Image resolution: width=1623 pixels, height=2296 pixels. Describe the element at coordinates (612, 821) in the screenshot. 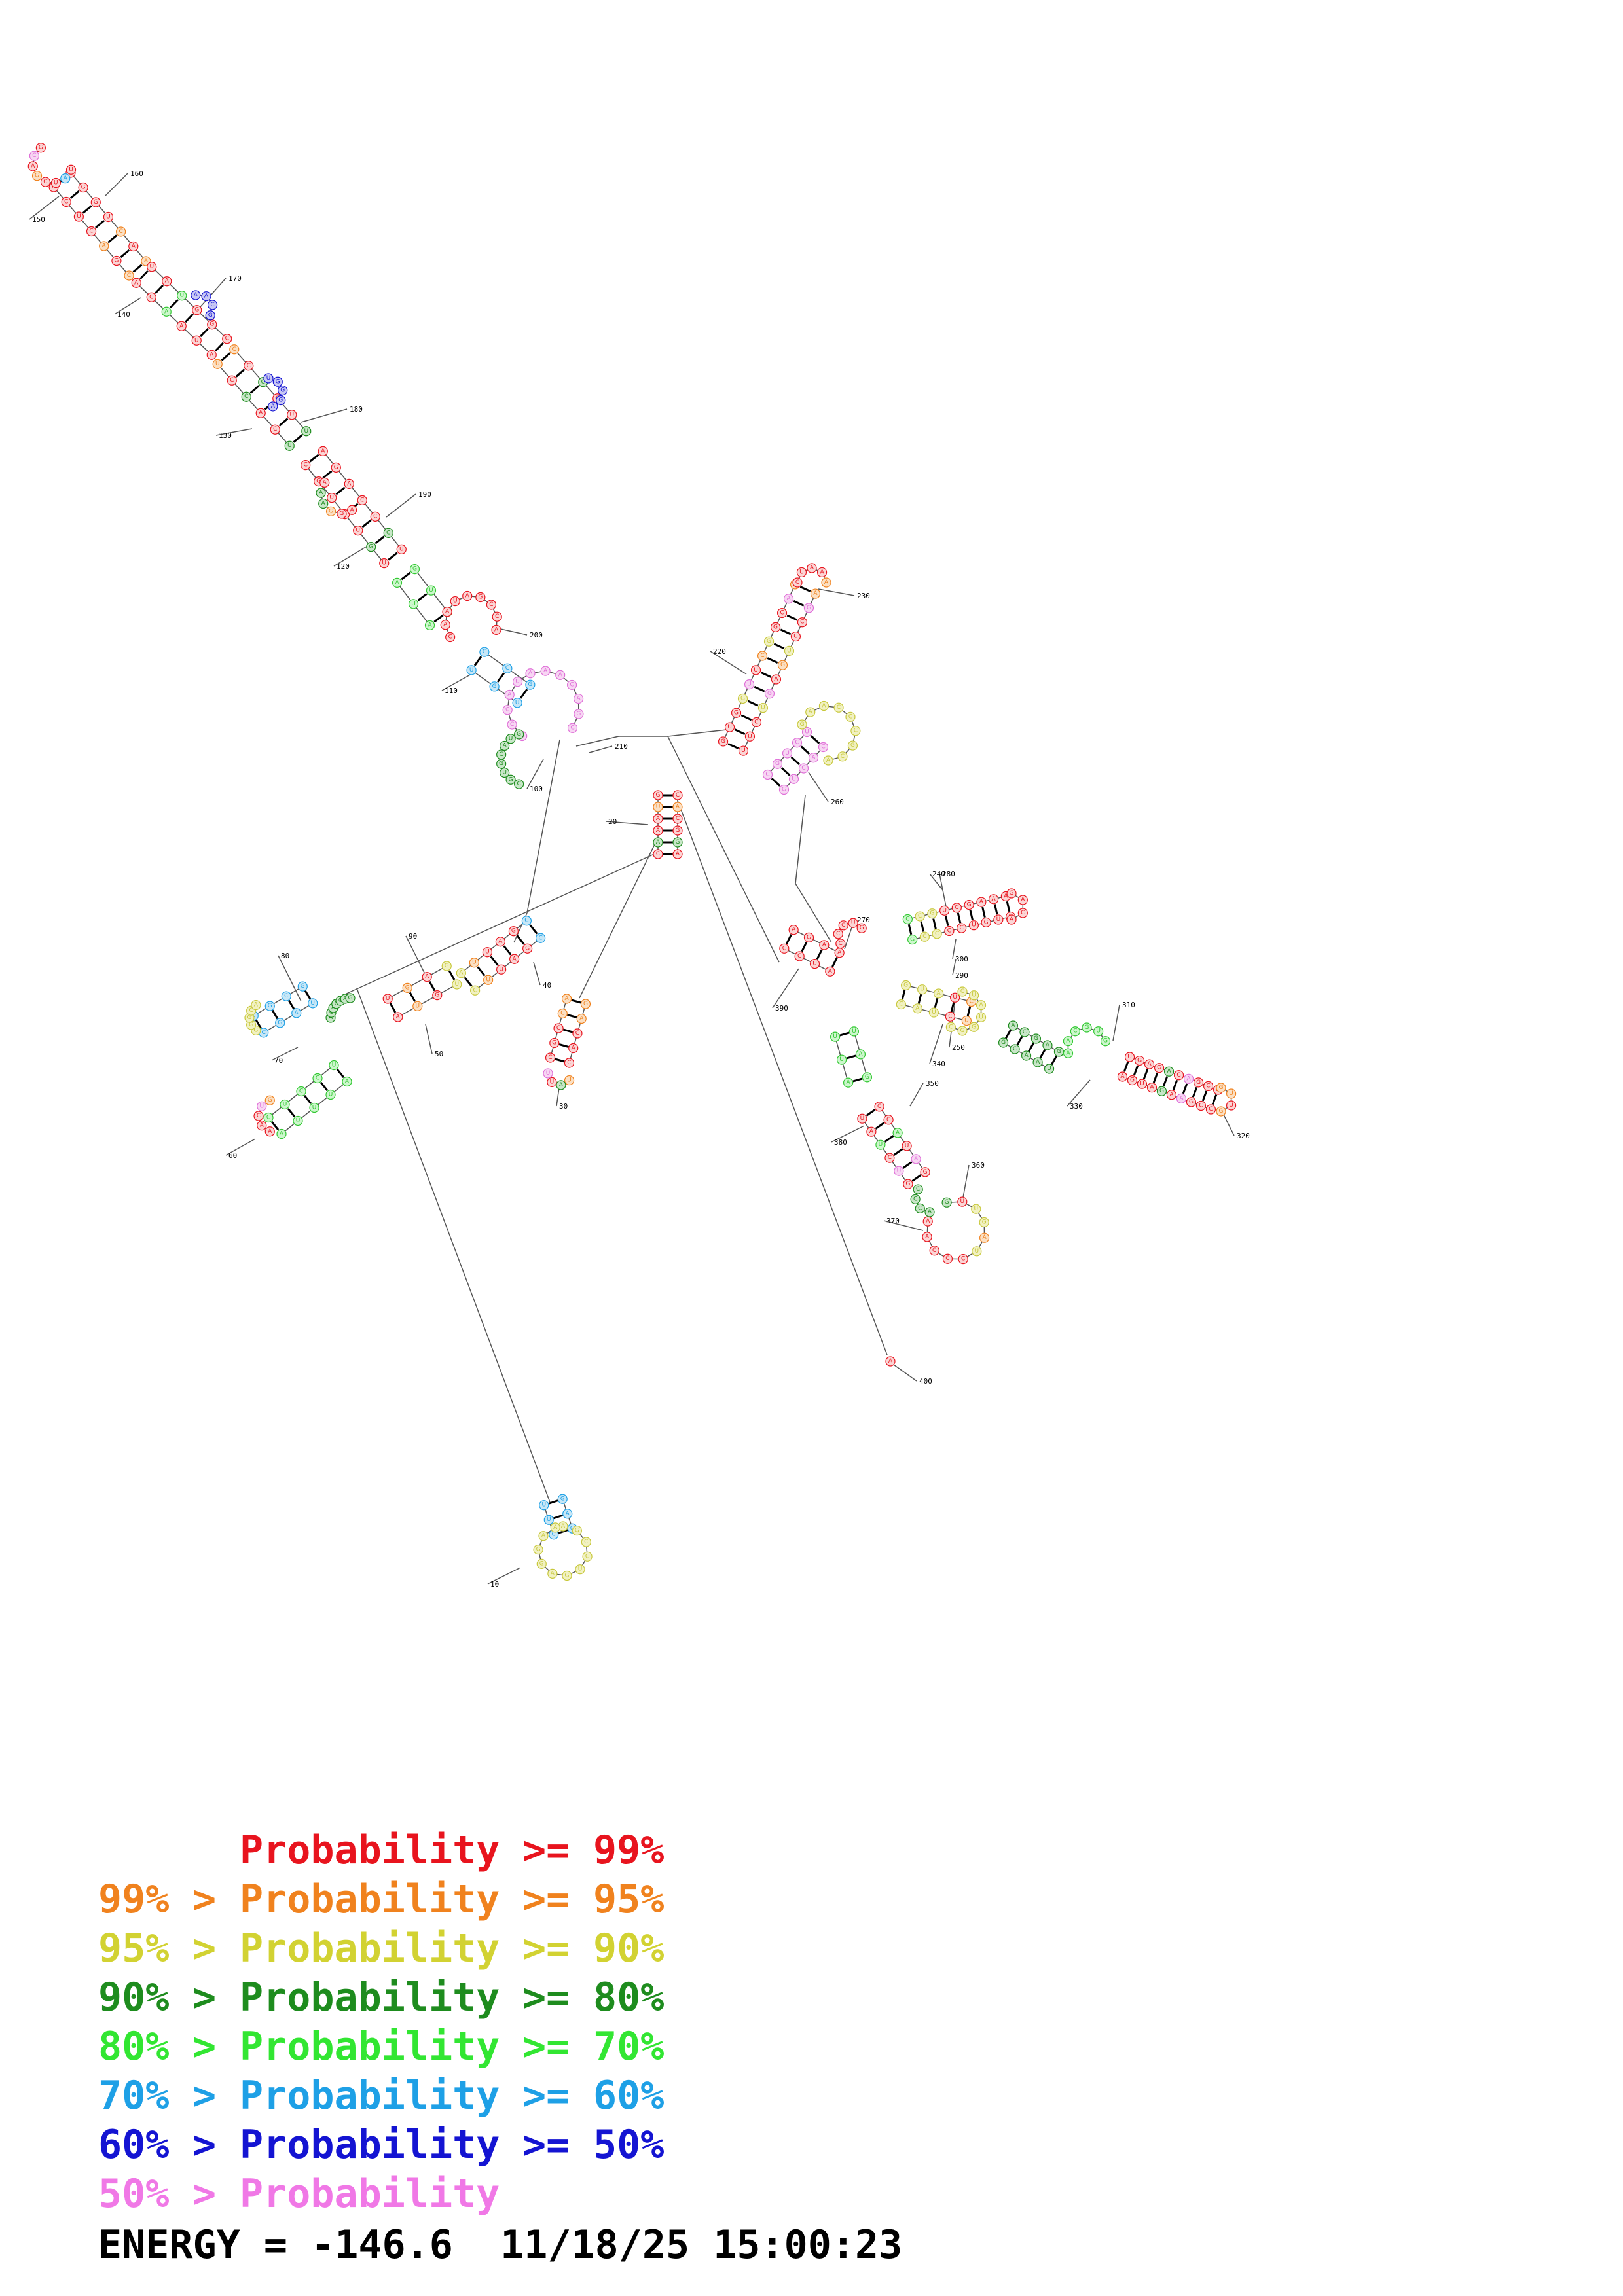

I see `position-label: 20` at that location.